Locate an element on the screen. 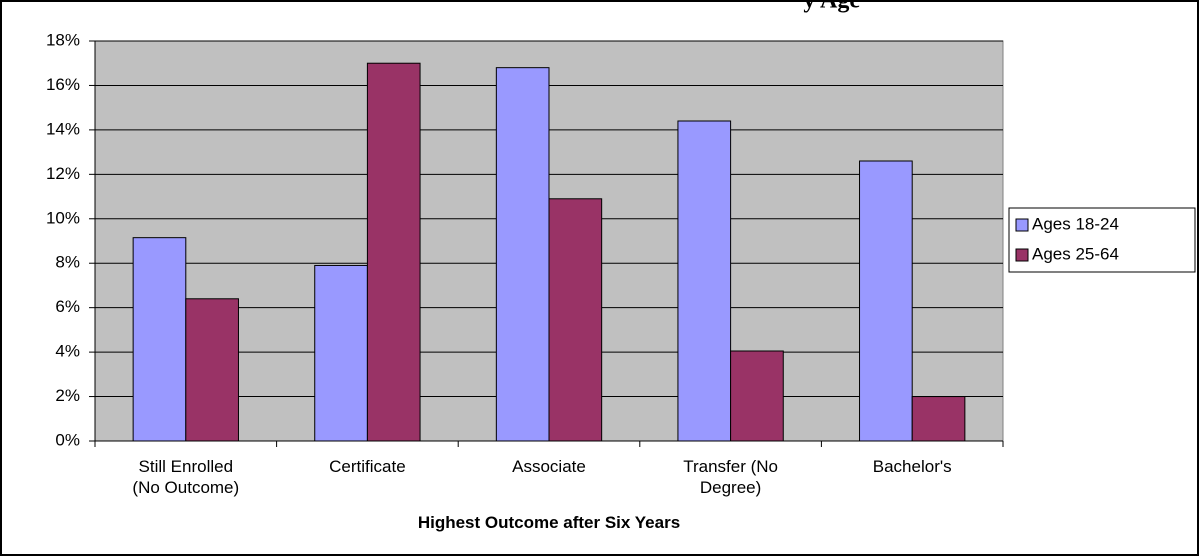 The image size is (1199, 556). x-tick-label: Still Enrolled (No Outcome) is located at coordinates (186, 477).